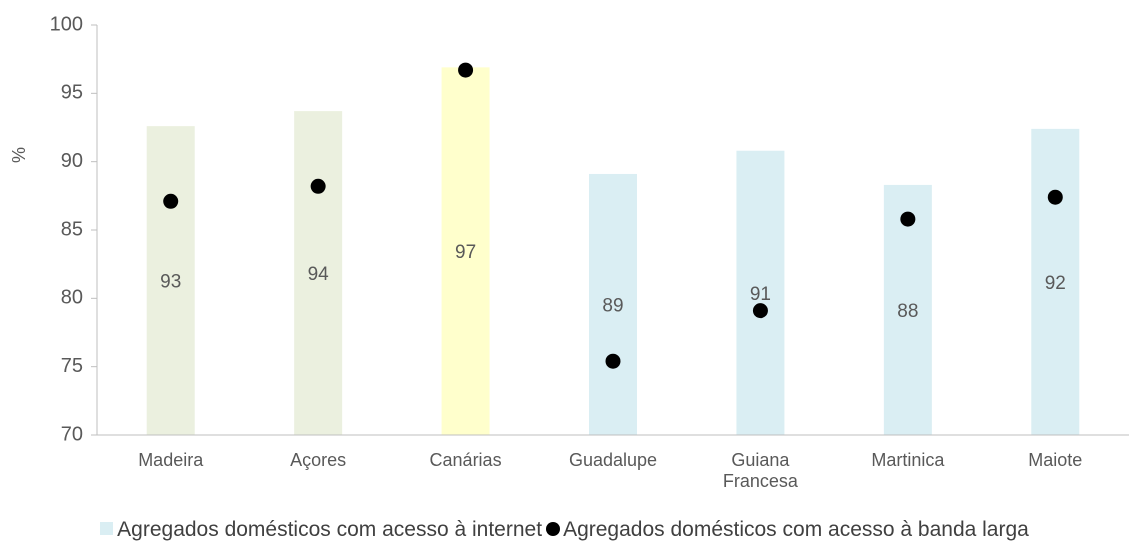 This screenshot has width=1129, height=545. What do you see at coordinates (613, 460) in the screenshot?
I see `x-tick-label: Guadalupe` at bounding box center [613, 460].